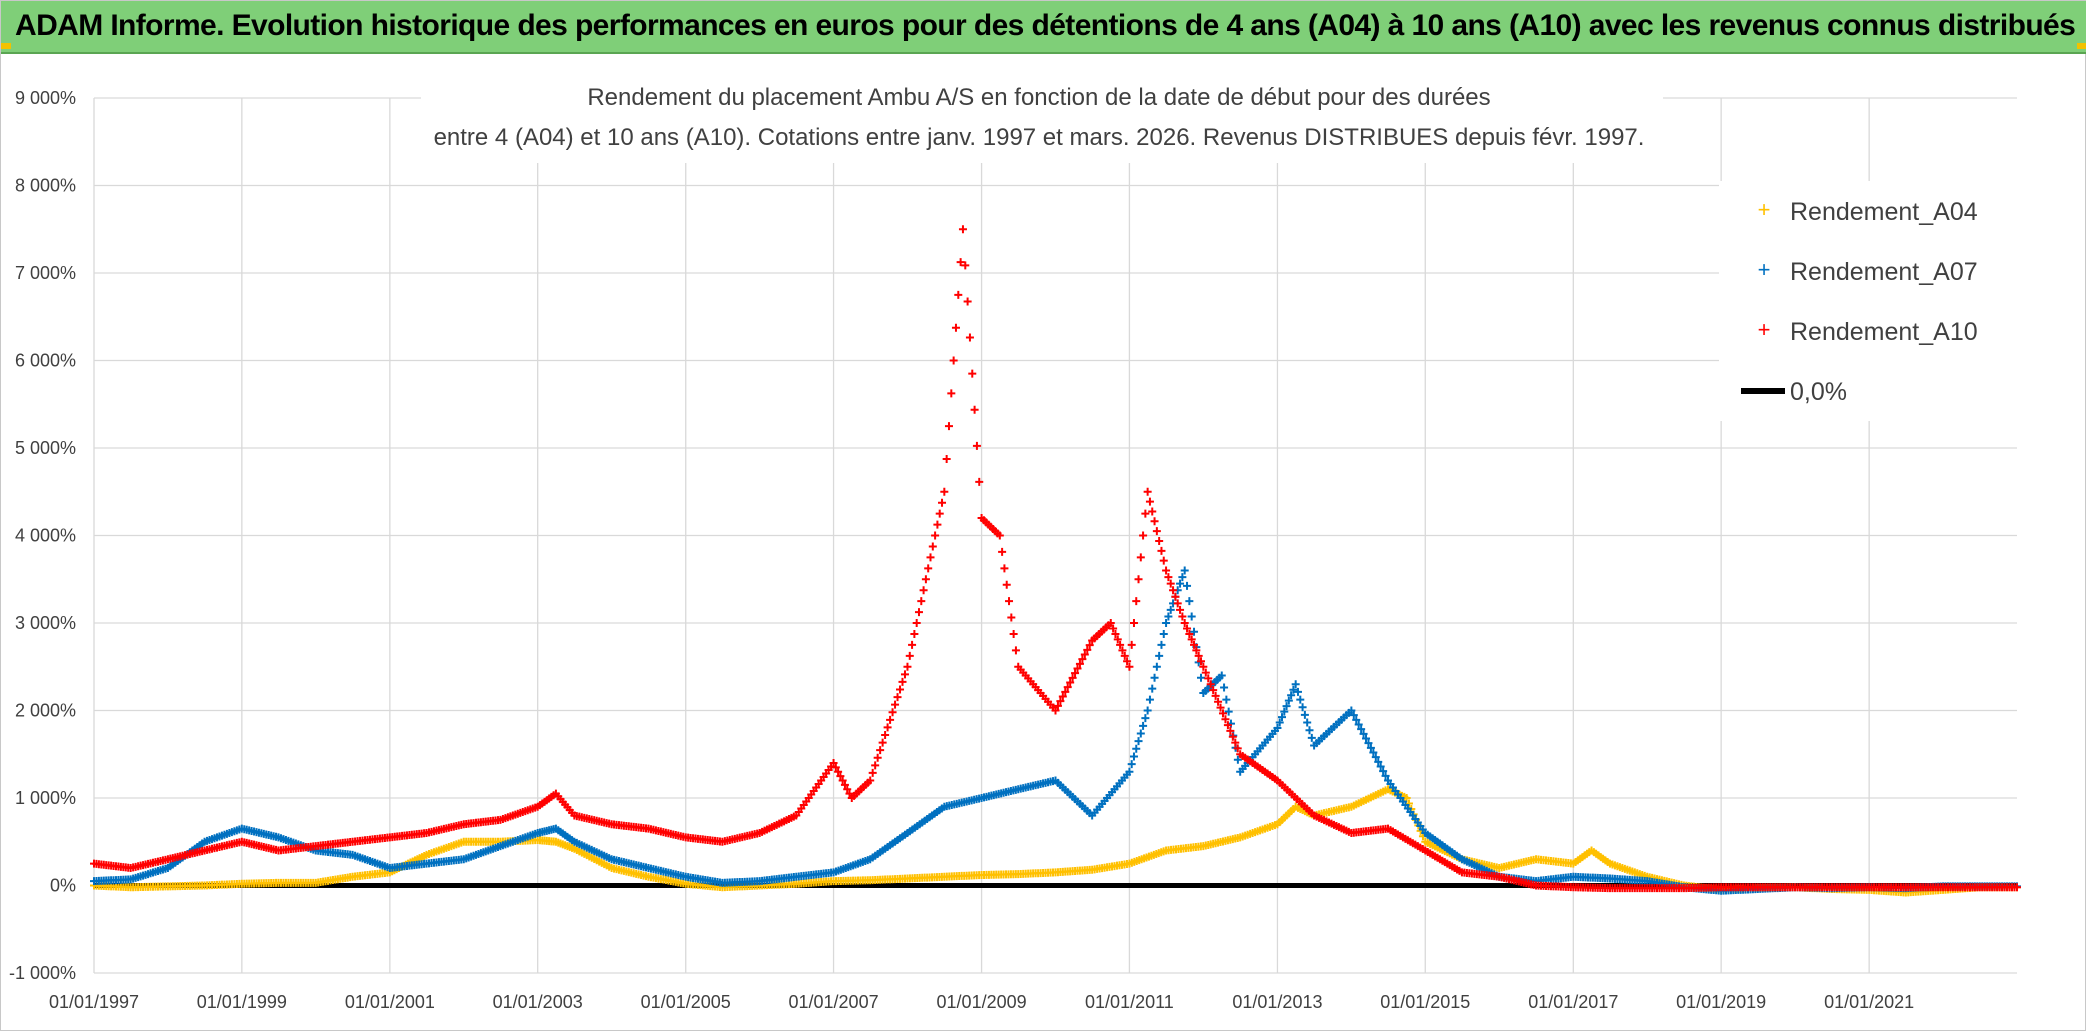  I want to click on x-tick-label: 01/01/2007, so click(834, 1002).